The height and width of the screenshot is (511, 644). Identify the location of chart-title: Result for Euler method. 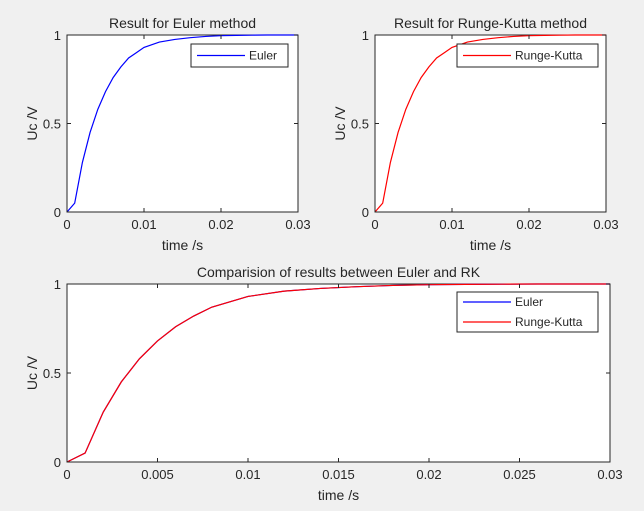
(182, 23).